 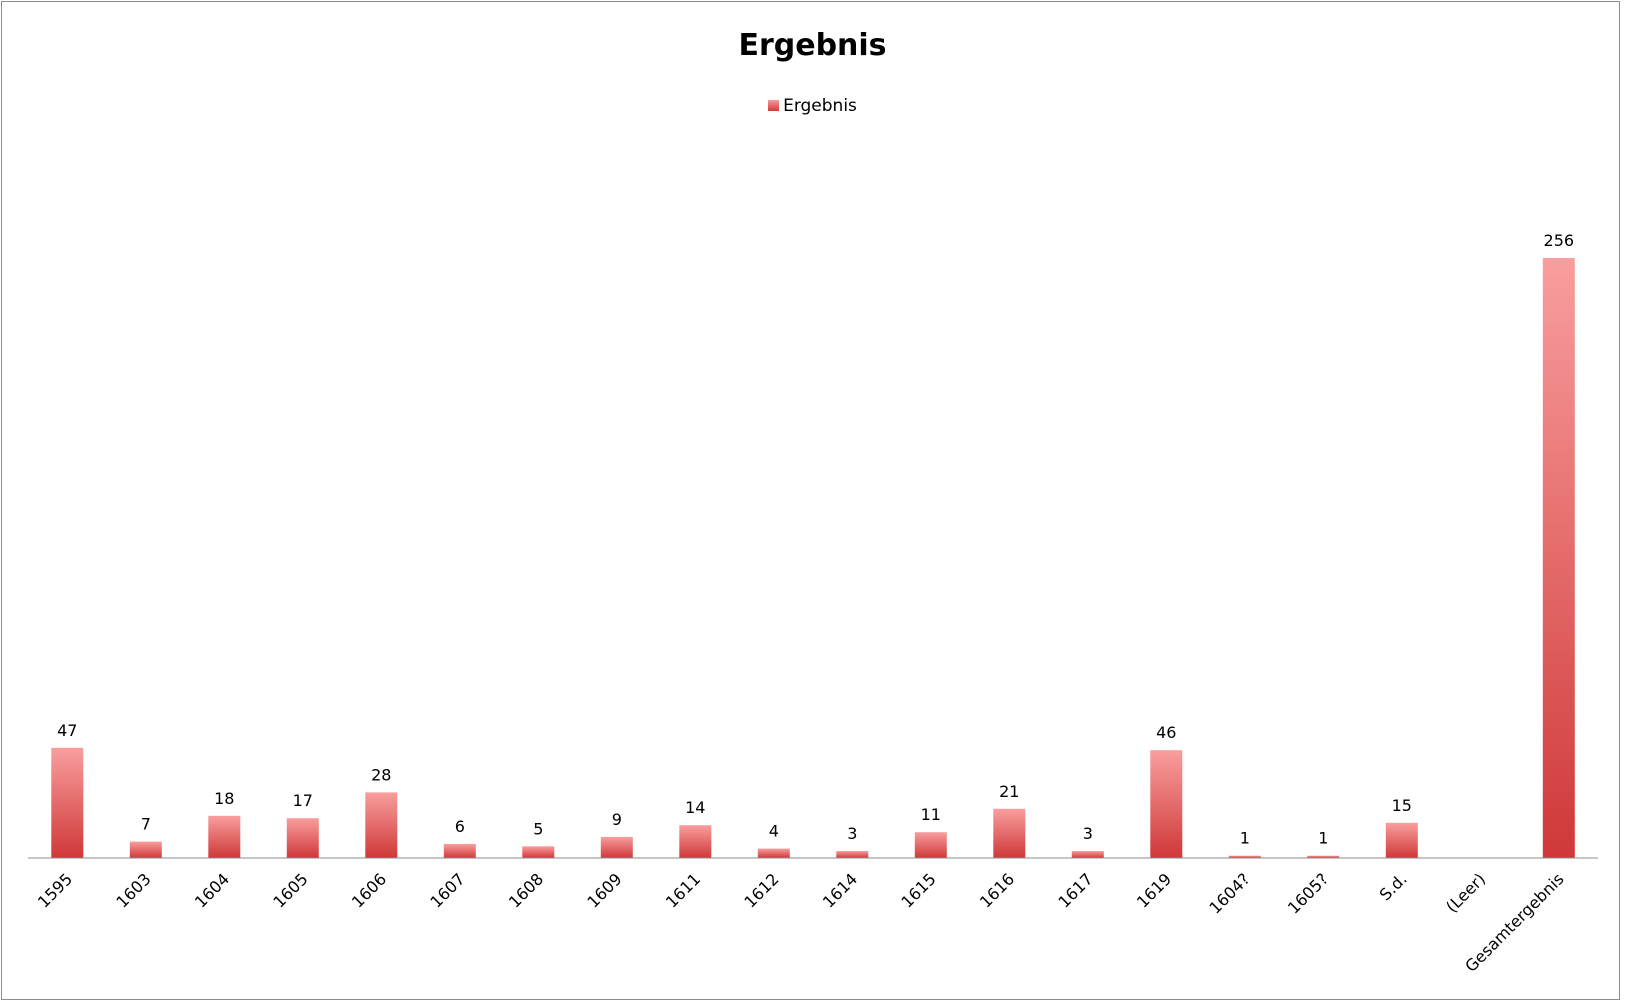 I want to click on x-tick-label-1607: 1607, so click(x=447, y=890).